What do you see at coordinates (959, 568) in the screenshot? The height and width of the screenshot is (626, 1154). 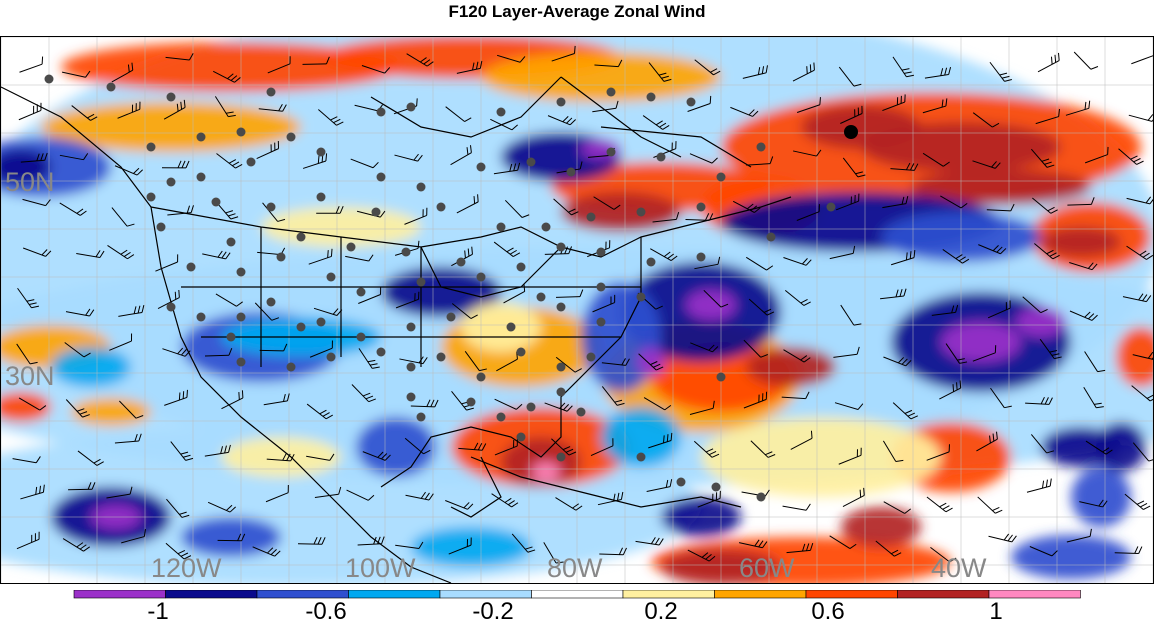 I see `lon-label-40w: 40W` at bounding box center [959, 568].